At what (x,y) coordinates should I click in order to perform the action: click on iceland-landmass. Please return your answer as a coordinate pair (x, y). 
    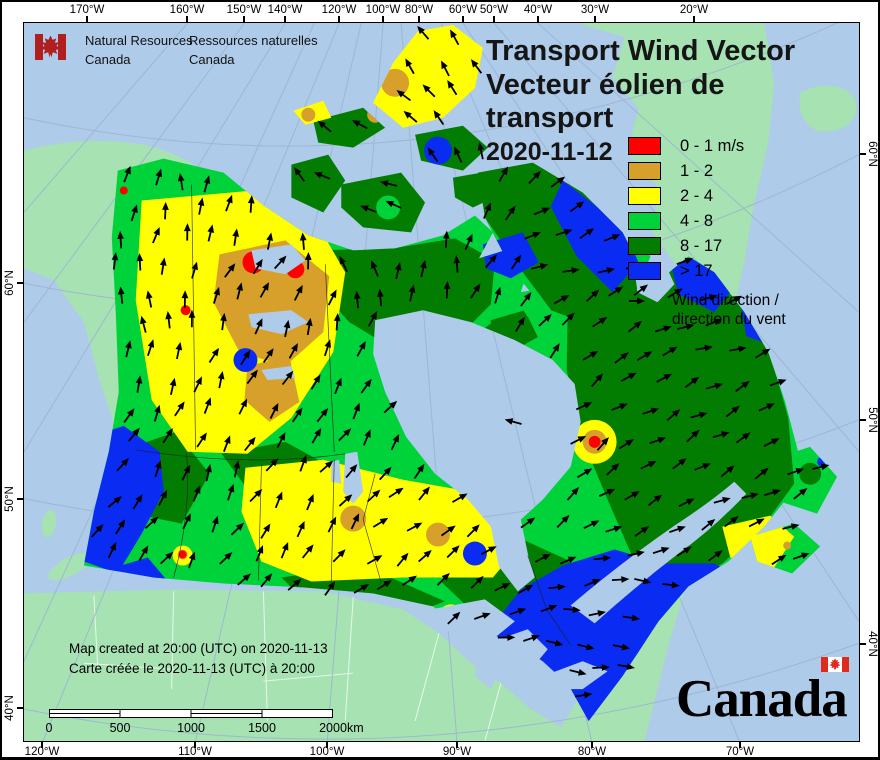
    Looking at the image, I should click on (828, 108).